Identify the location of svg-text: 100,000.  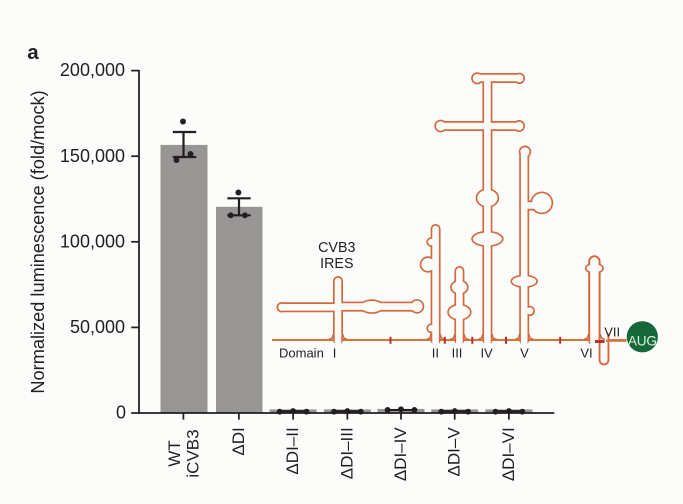
(92, 241).